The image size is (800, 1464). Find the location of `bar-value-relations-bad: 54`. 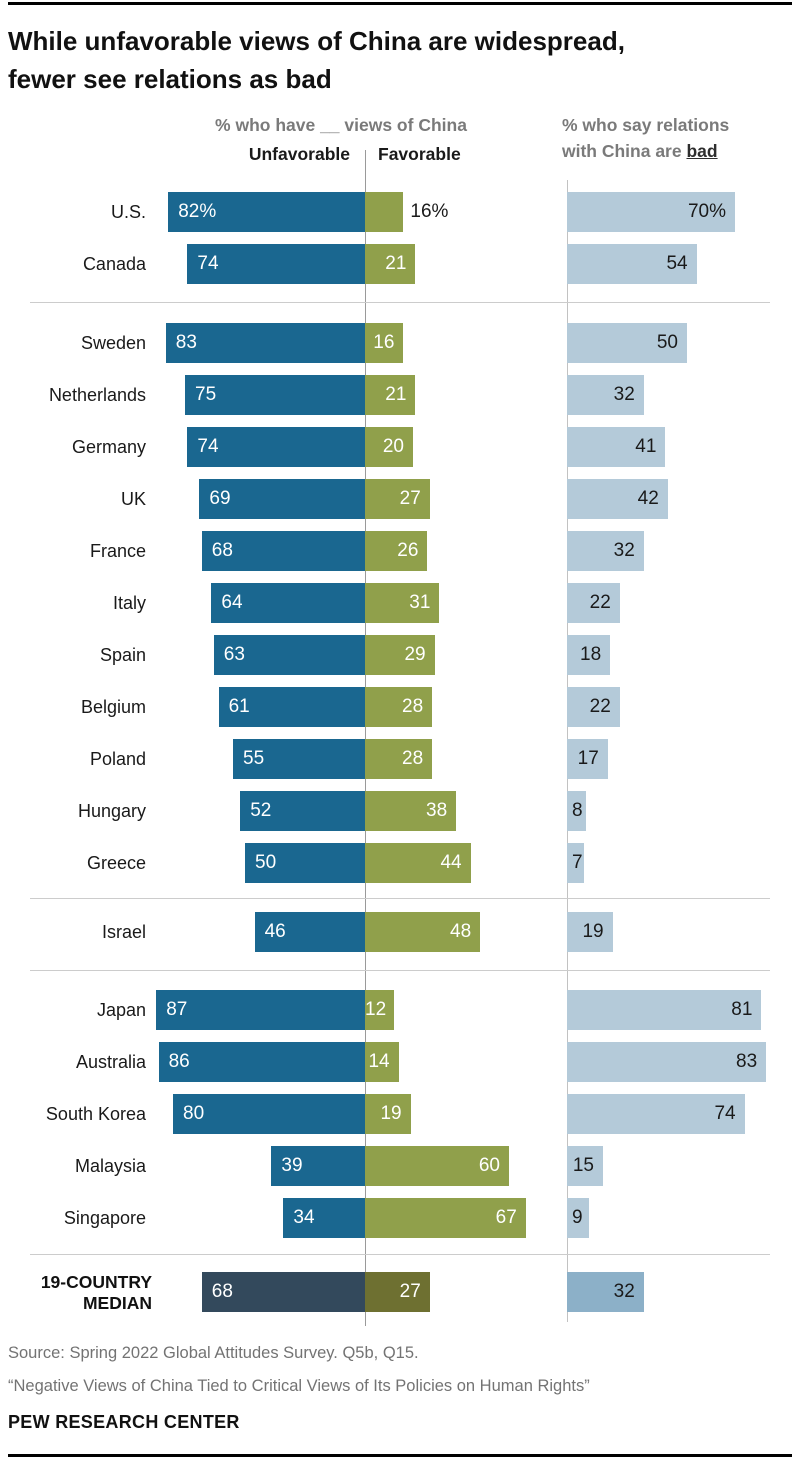

bar-value-relations-bad: 54 is located at coordinates (677, 263).